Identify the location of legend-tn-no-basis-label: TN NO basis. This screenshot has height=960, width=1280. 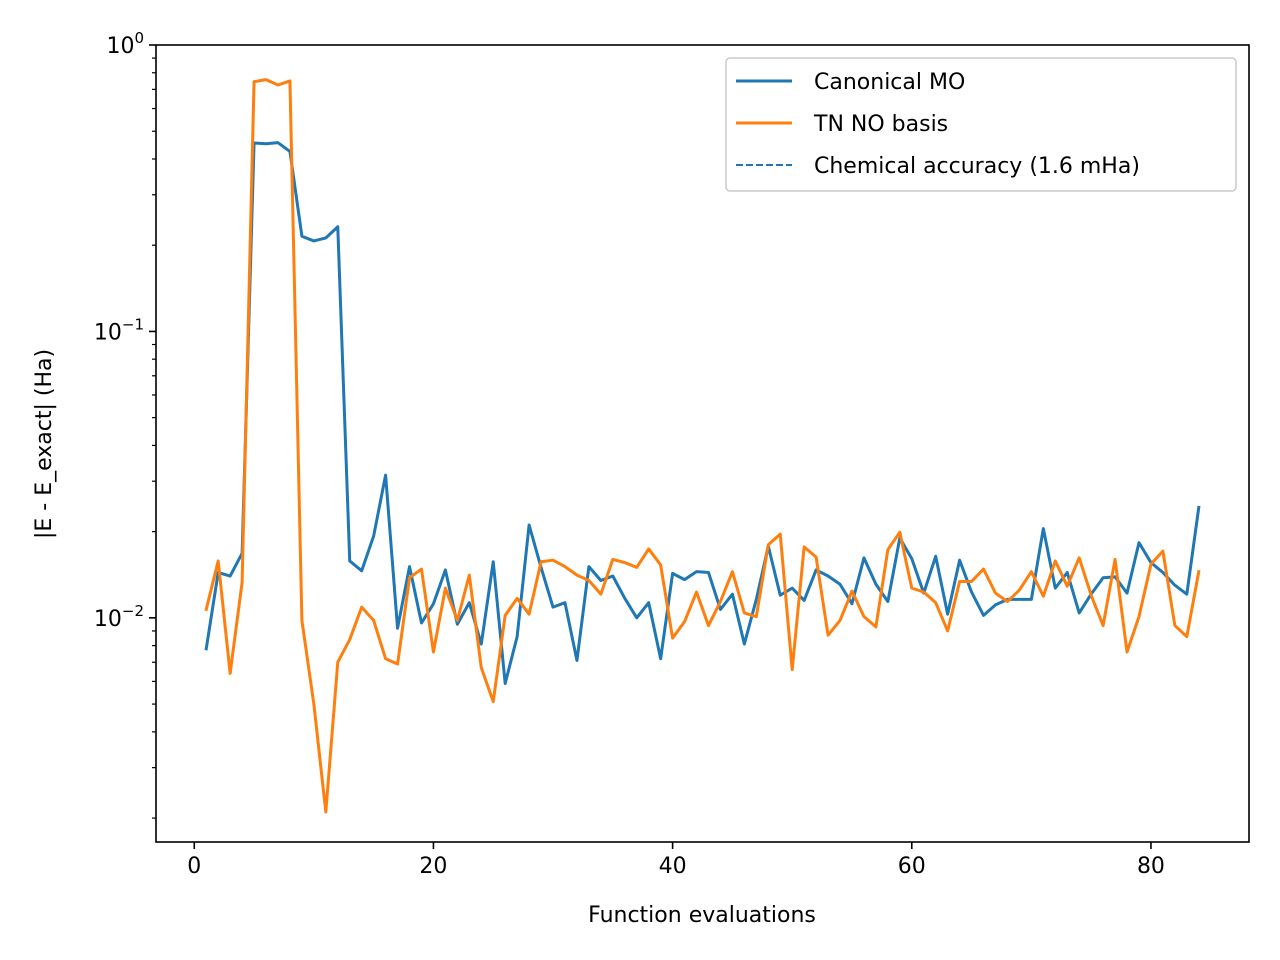
(880, 124).